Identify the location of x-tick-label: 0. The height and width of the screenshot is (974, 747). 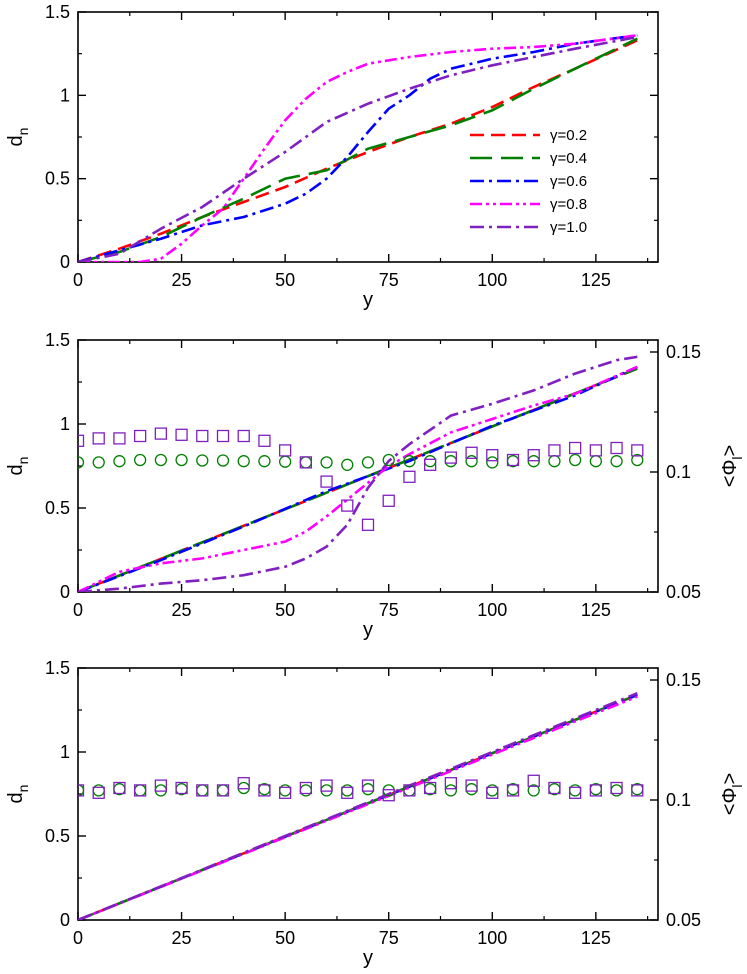
(78, 280).